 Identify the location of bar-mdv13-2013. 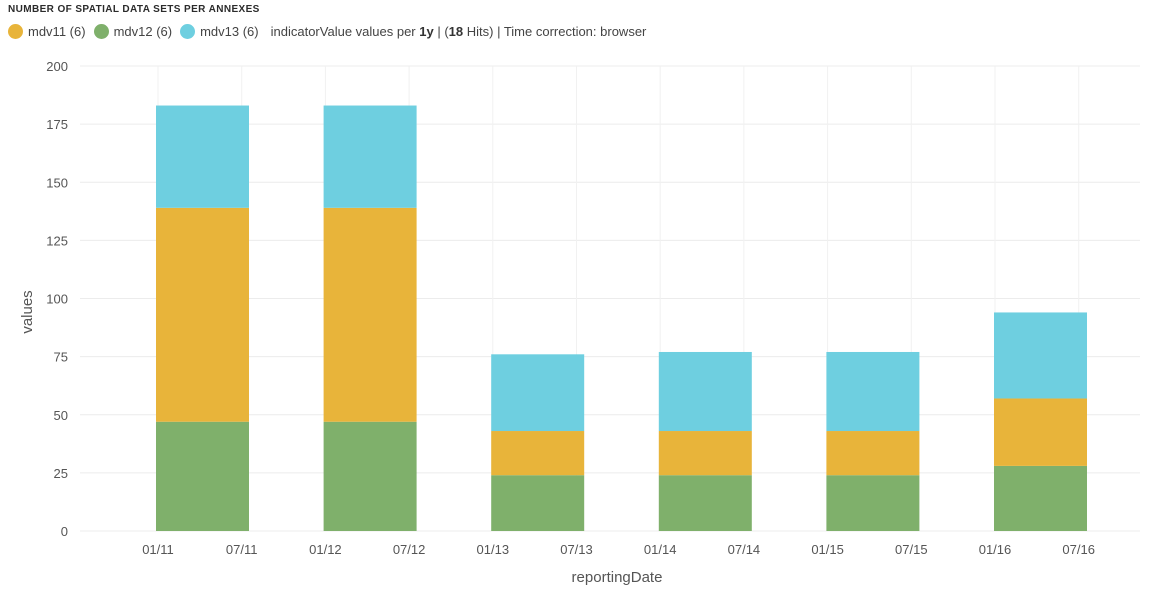
(538, 393).